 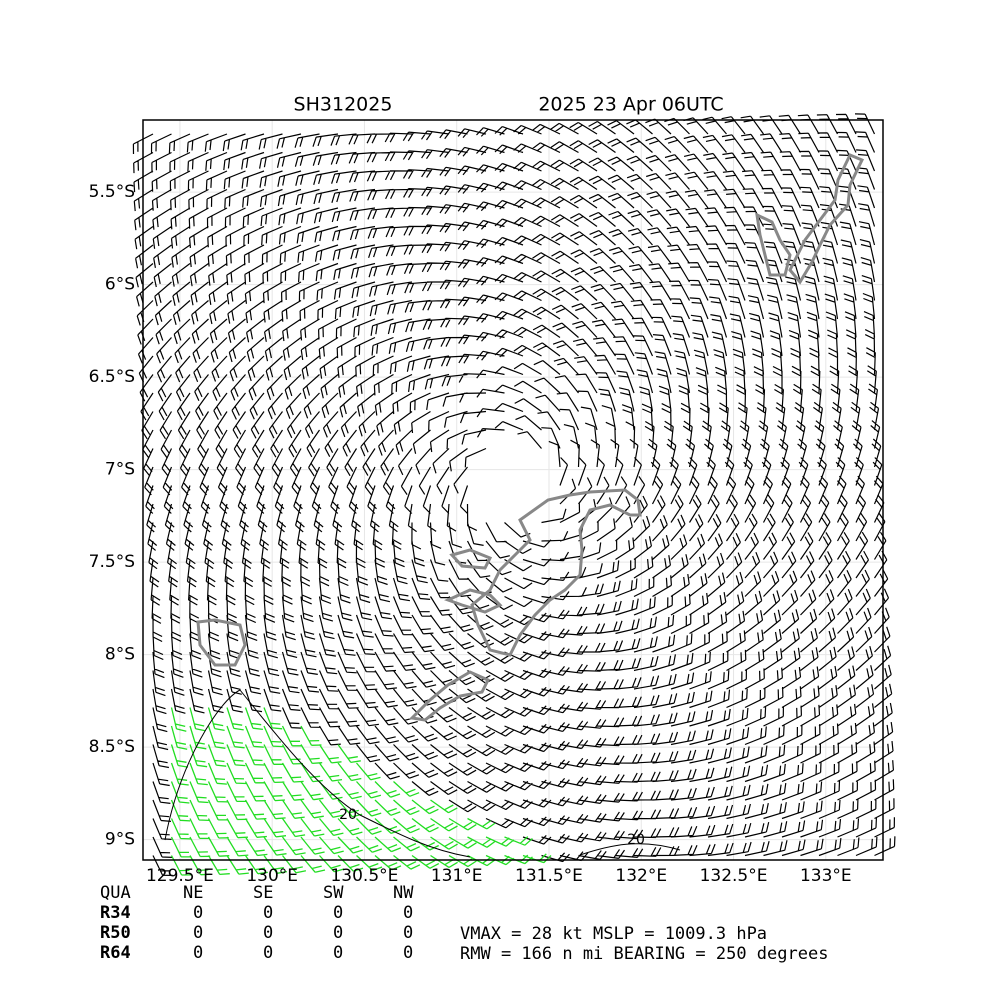 I want to click on lon-label: 132.5°E, so click(x=734, y=876).